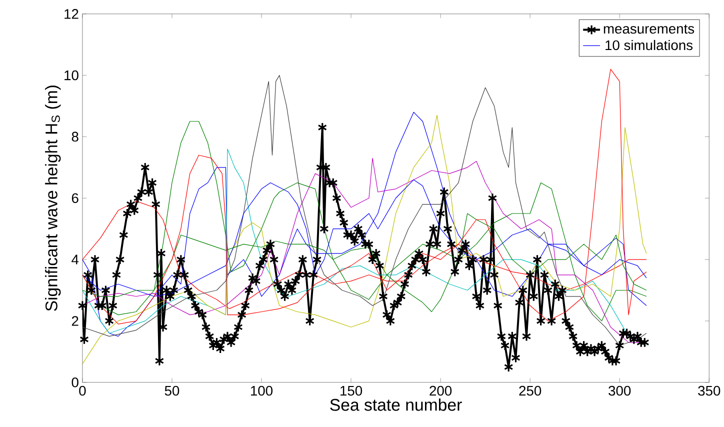  What do you see at coordinates (75, 382) in the screenshot?
I see `y-tick-label: 0` at bounding box center [75, 382].